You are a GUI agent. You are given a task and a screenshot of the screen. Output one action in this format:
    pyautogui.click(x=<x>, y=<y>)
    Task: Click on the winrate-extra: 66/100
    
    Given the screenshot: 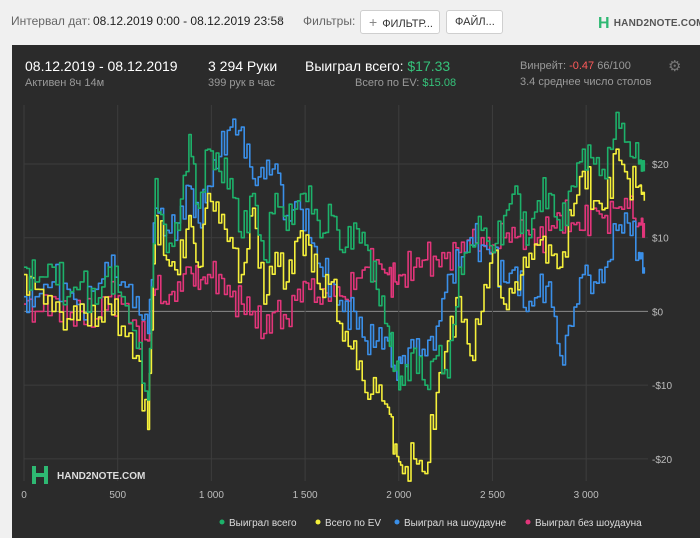 What is the action you would take?
    pyautogui.click(x=614, y=66)
    